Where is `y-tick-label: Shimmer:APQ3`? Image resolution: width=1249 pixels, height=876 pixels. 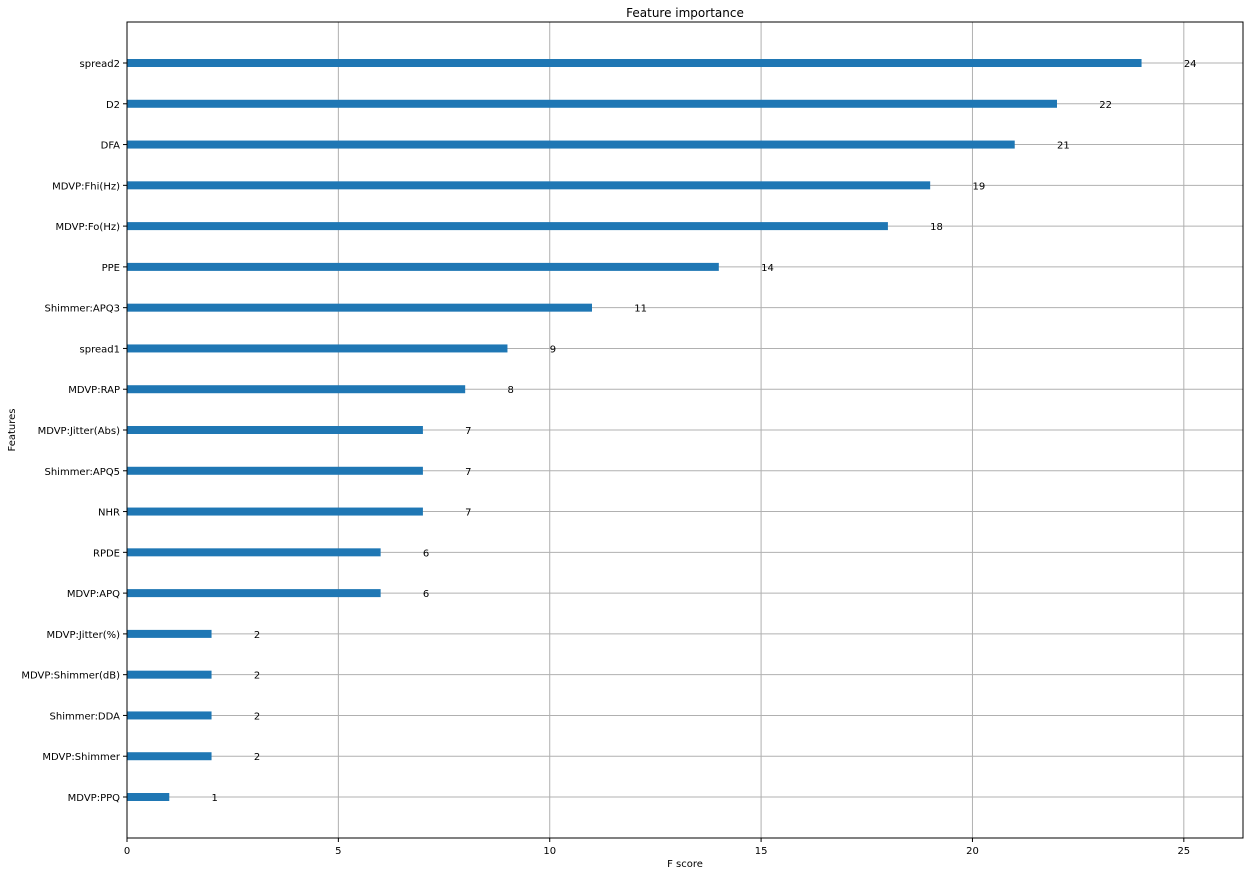
y-tick-label: Shimmer:APQ3 is located at coordinates (82, 309).